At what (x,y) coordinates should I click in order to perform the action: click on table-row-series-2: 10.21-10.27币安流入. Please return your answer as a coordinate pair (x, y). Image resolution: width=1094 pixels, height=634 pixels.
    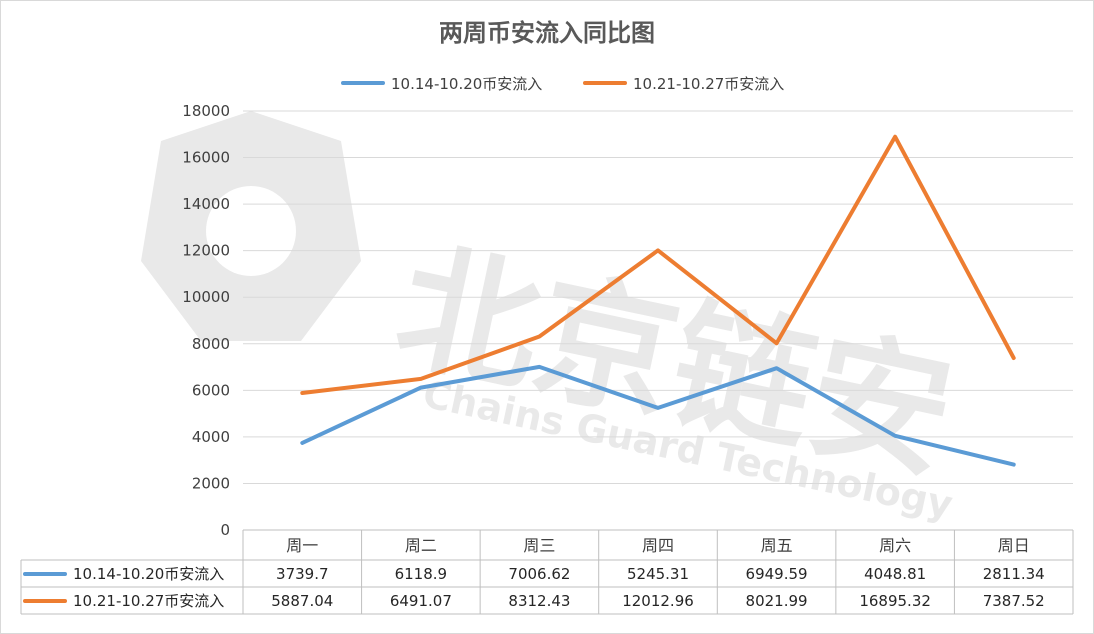
    Looking at the image, I should click on (123, 601).